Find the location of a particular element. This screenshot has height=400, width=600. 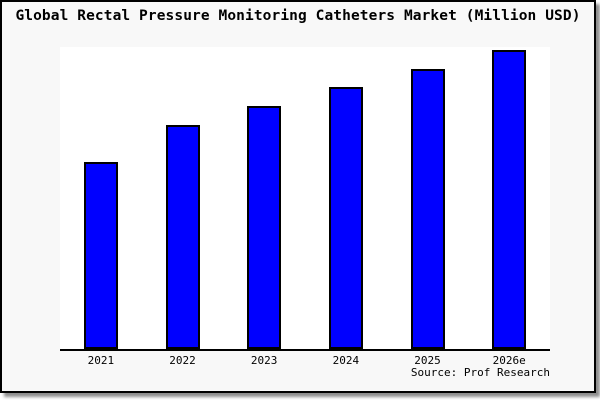

bar-slot-2024 is located at coordinates (346, 198).